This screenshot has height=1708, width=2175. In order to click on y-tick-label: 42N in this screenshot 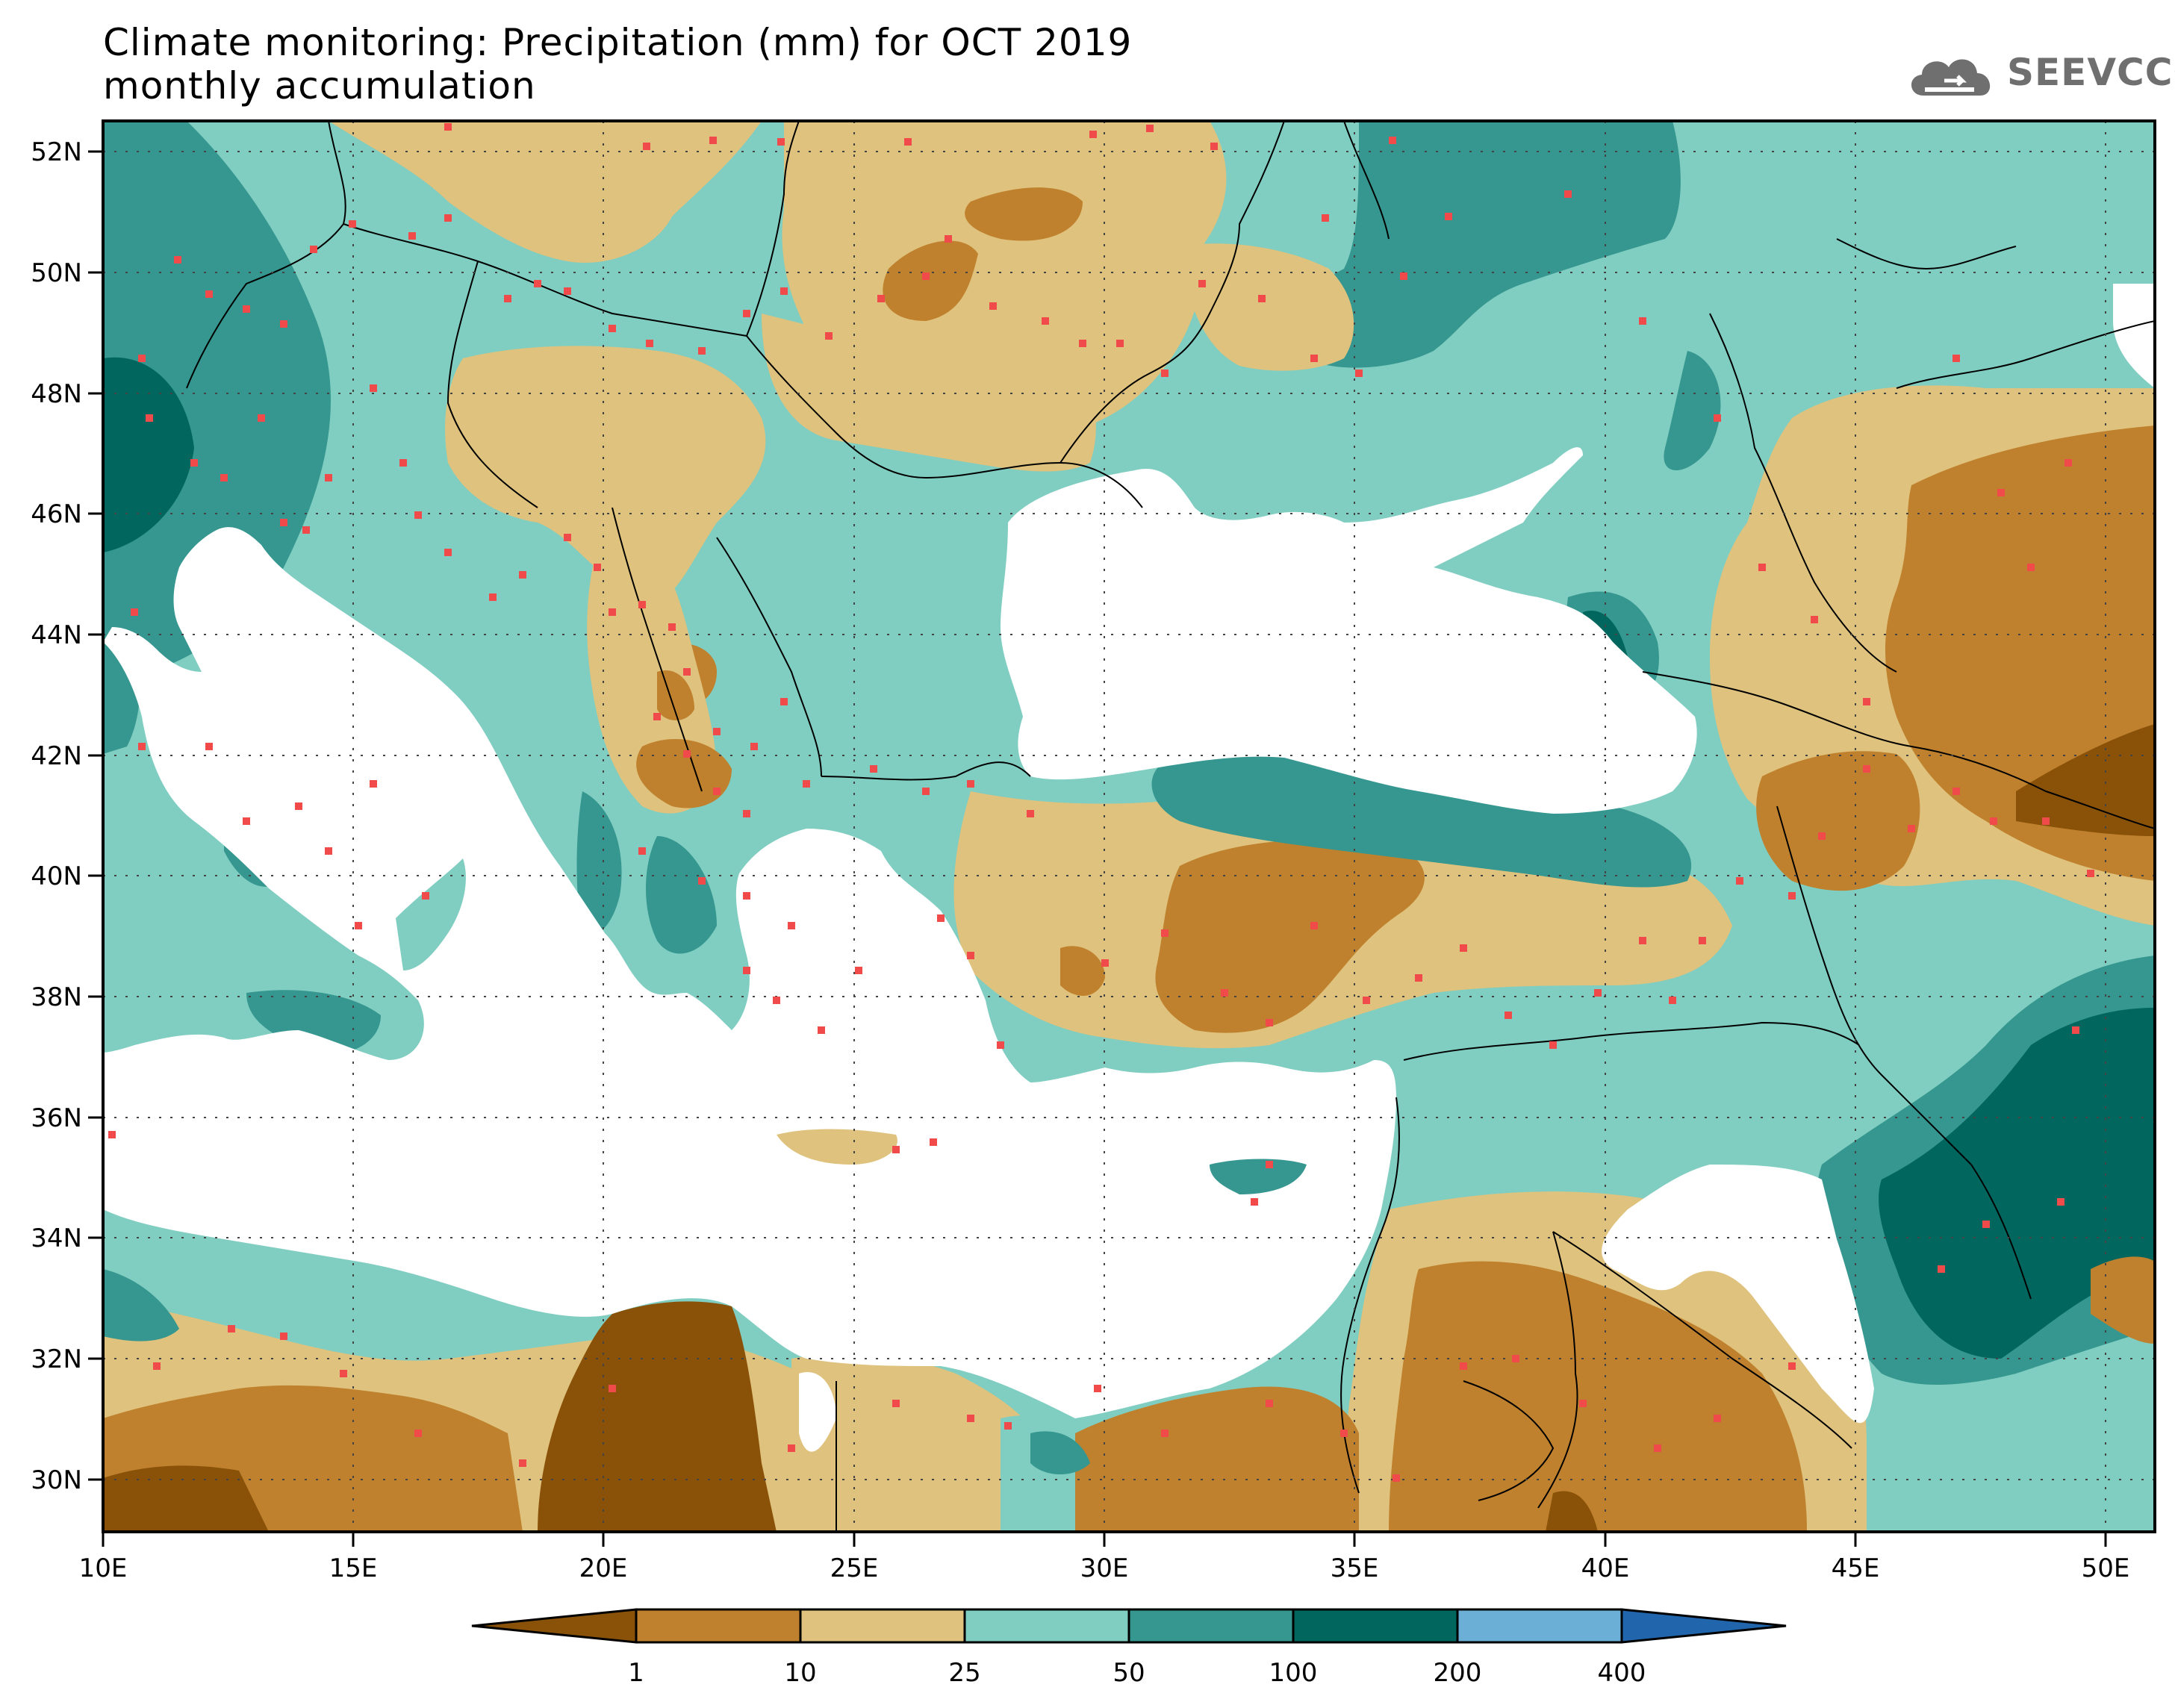, I will do `click(56, 756)`.